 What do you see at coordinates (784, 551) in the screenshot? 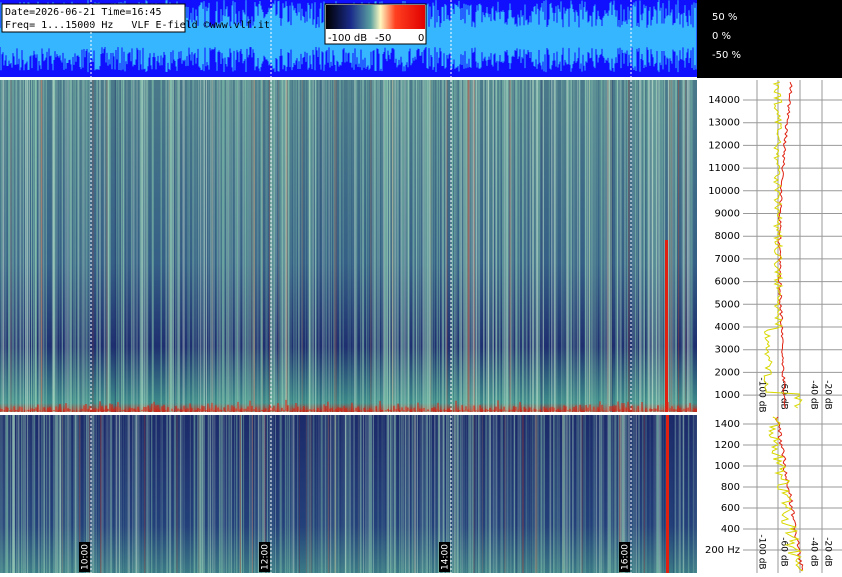
I see `db-label: -60 dB` at bounding box center [784, 551].